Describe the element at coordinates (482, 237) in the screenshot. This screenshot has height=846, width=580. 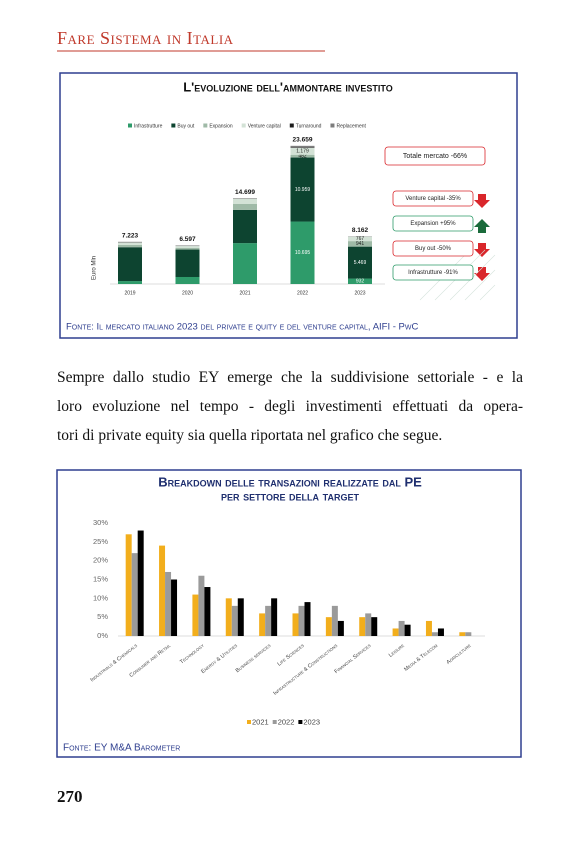
I see `callout-arrows` at that location.